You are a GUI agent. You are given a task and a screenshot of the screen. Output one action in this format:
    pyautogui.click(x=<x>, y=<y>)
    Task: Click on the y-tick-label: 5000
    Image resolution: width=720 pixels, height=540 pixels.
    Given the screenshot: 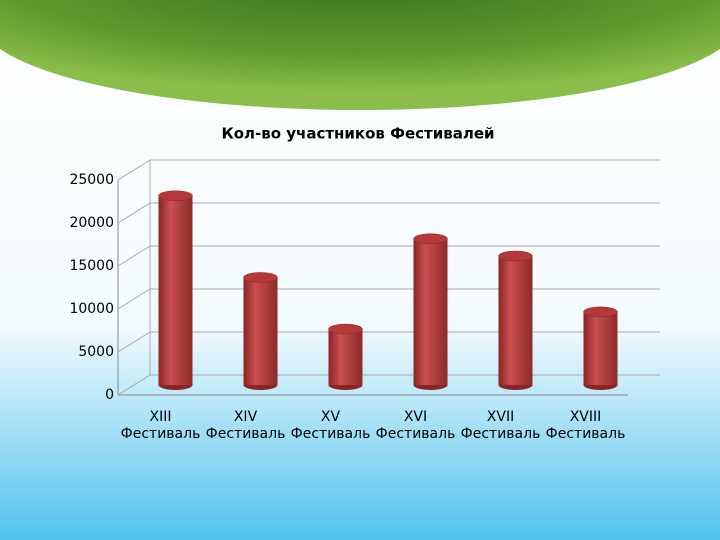 What is the action you would take?
    pyautogui.click(x=96, y=352)
    